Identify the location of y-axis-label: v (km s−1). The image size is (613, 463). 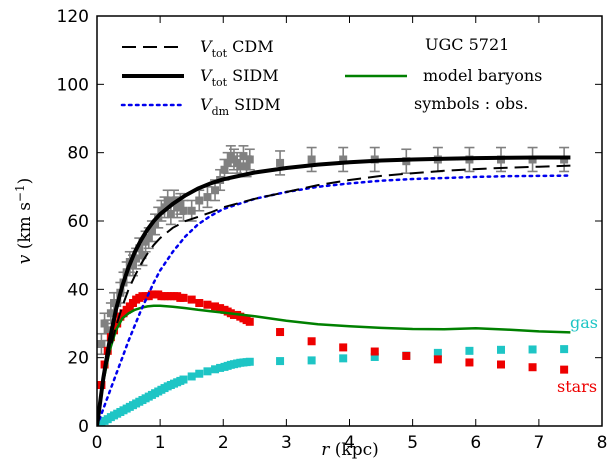
(24, 221).